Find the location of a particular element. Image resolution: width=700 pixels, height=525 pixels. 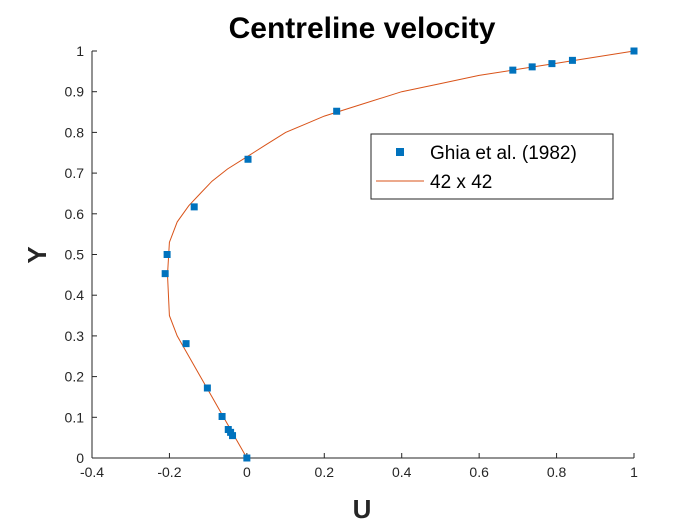

y-tick-label: 0.5 is located at coordinates (75, 255).